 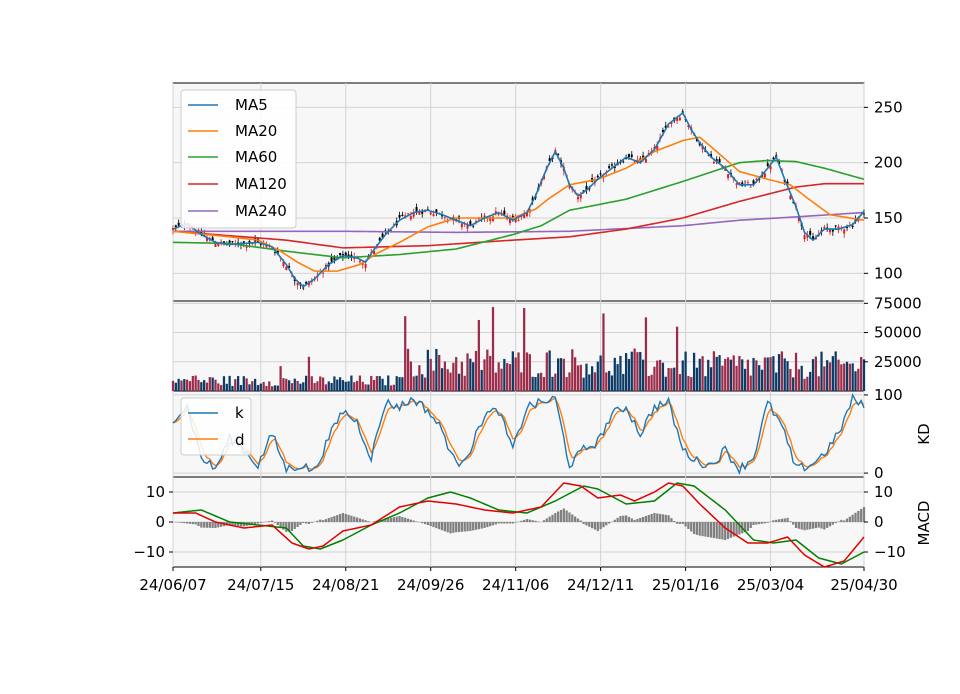 I want to click on legend-label-ma20: MA20, so click(x=256, y=131).